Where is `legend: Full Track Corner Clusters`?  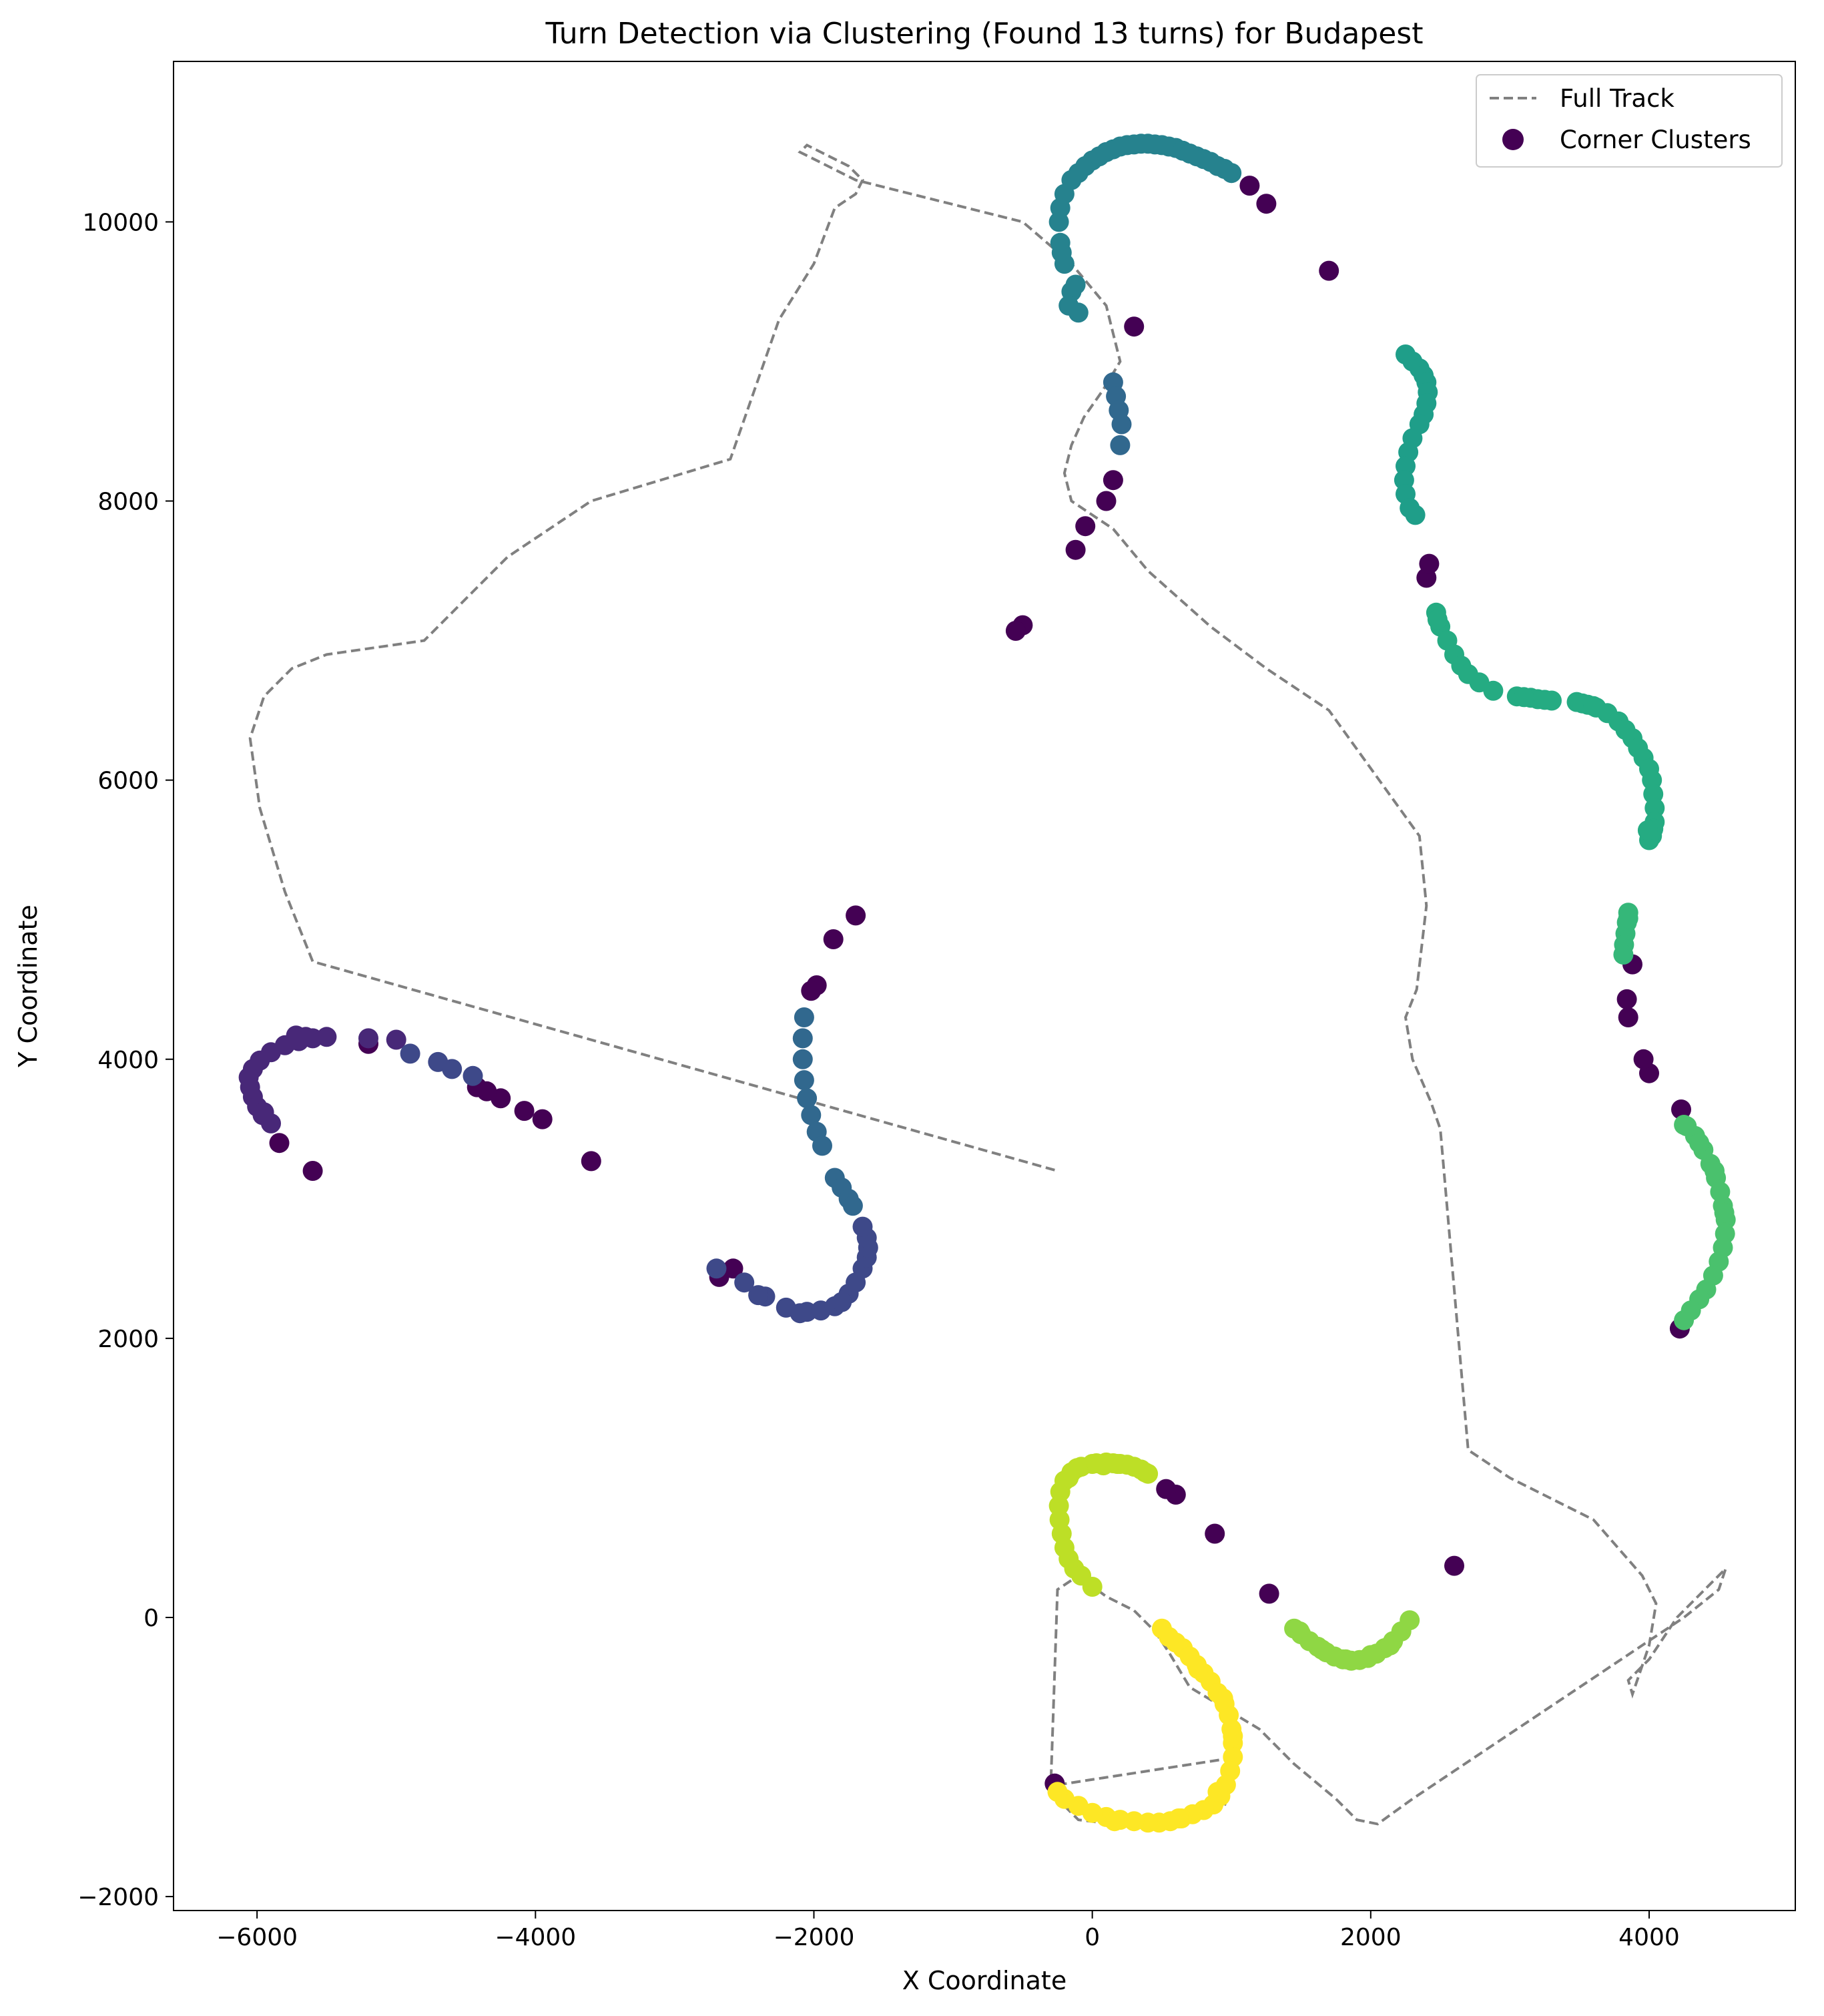 legend: Full Track Corner Clusters is located at coordinates (1630, 121).